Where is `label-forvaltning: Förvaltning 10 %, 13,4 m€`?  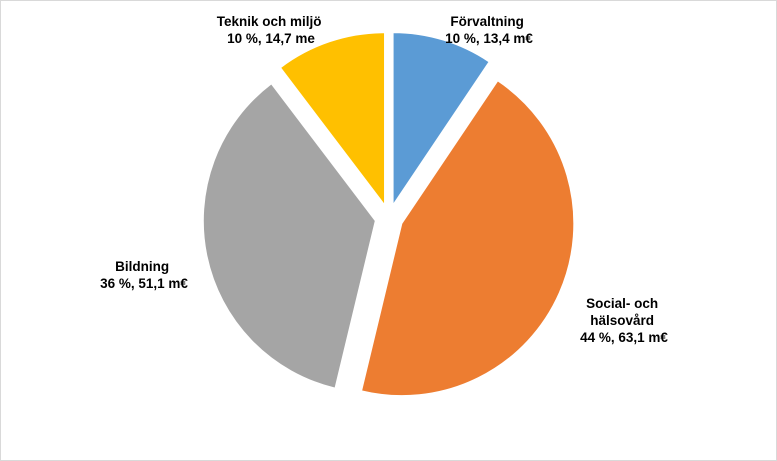
label-forvaltning: Förvaltning 10 %, 13,4 m€ is located at coordinates (489, 30).